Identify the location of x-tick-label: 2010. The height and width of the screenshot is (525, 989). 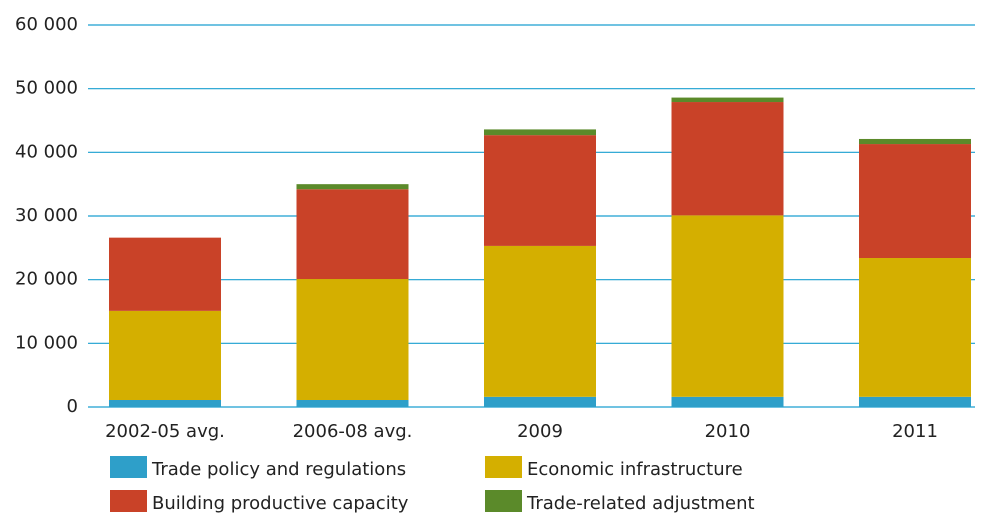
(728, 431).